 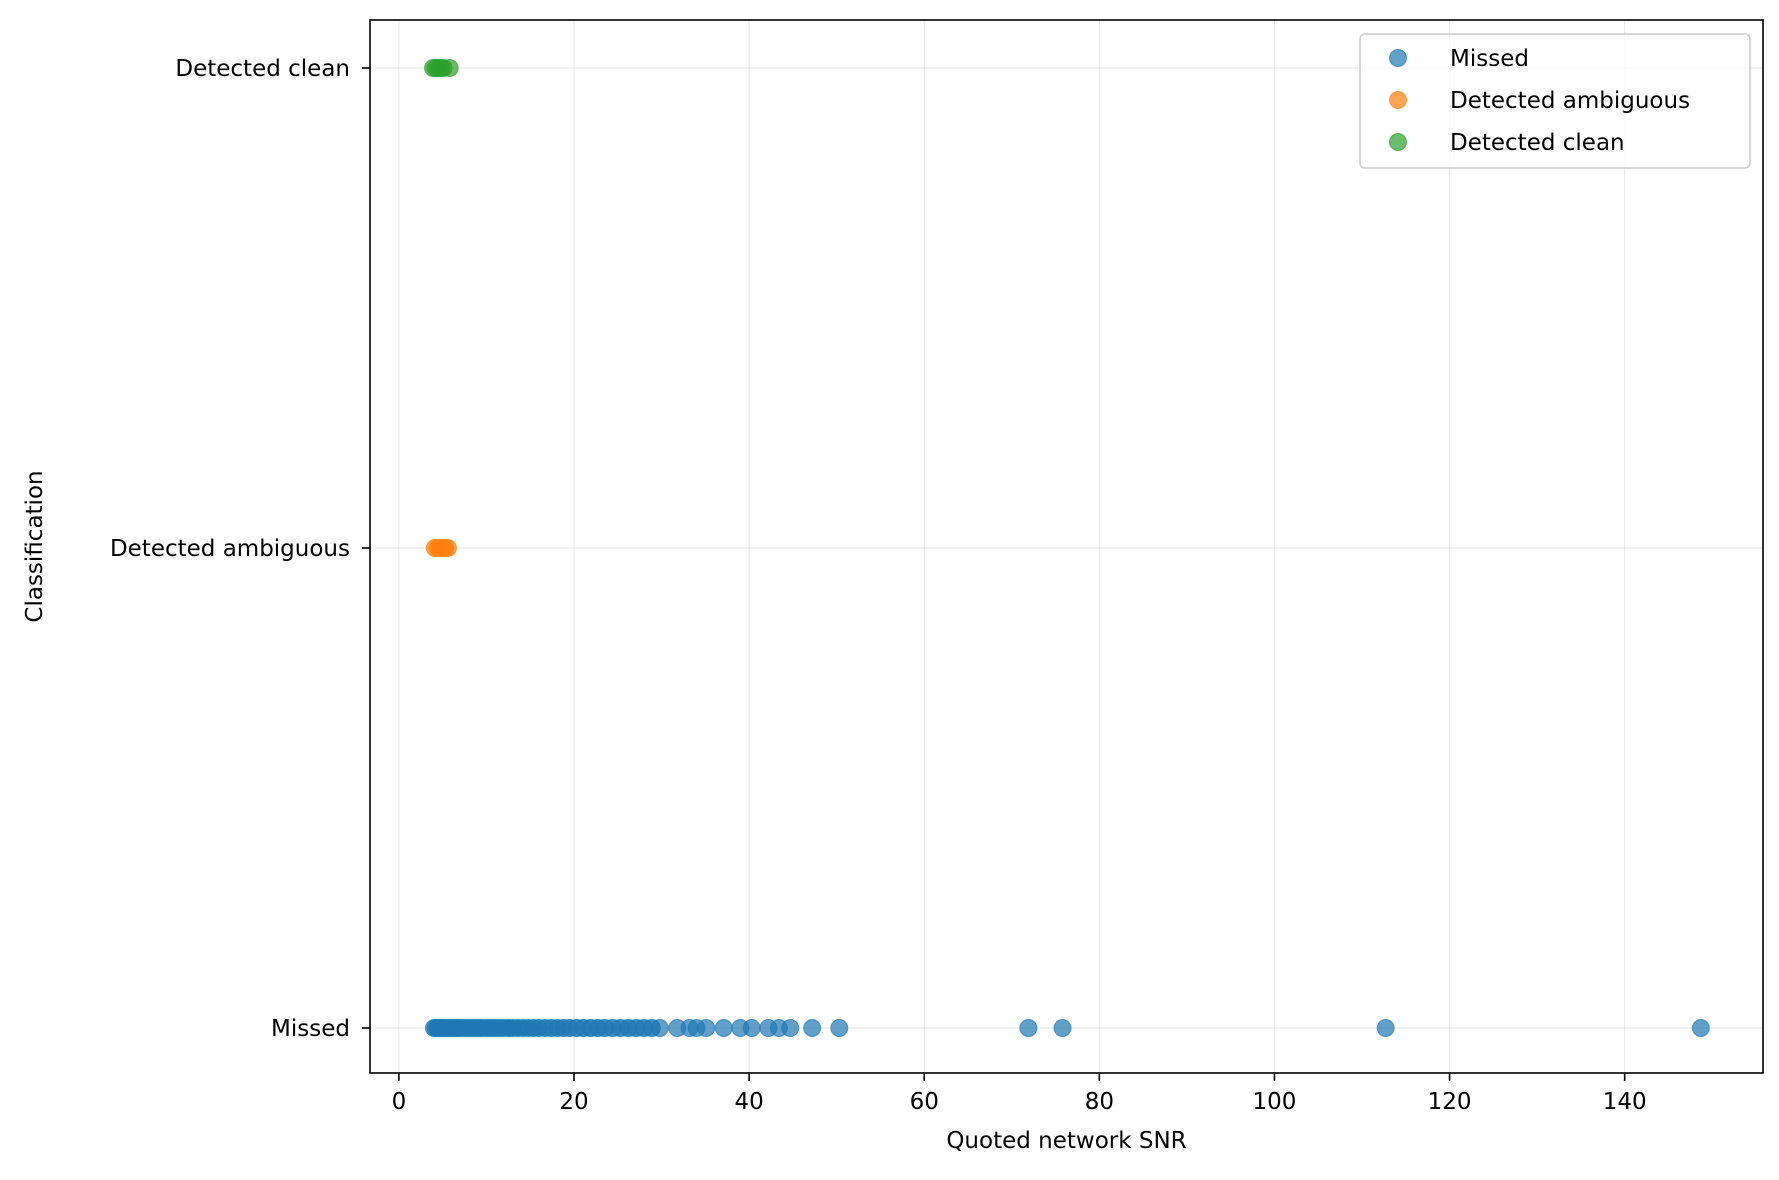 I want to click on x-tick-label: 40, so click(x=748, y=1102).